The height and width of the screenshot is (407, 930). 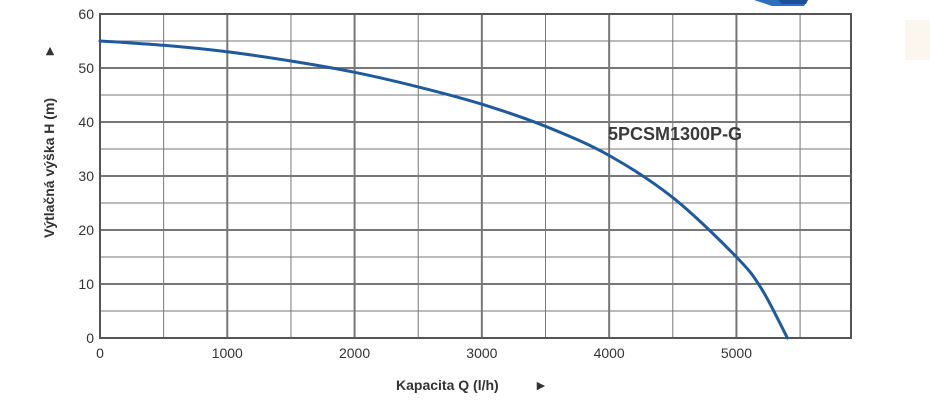 I want to click on y-tick-label: 50, so click(x=86, y=68).